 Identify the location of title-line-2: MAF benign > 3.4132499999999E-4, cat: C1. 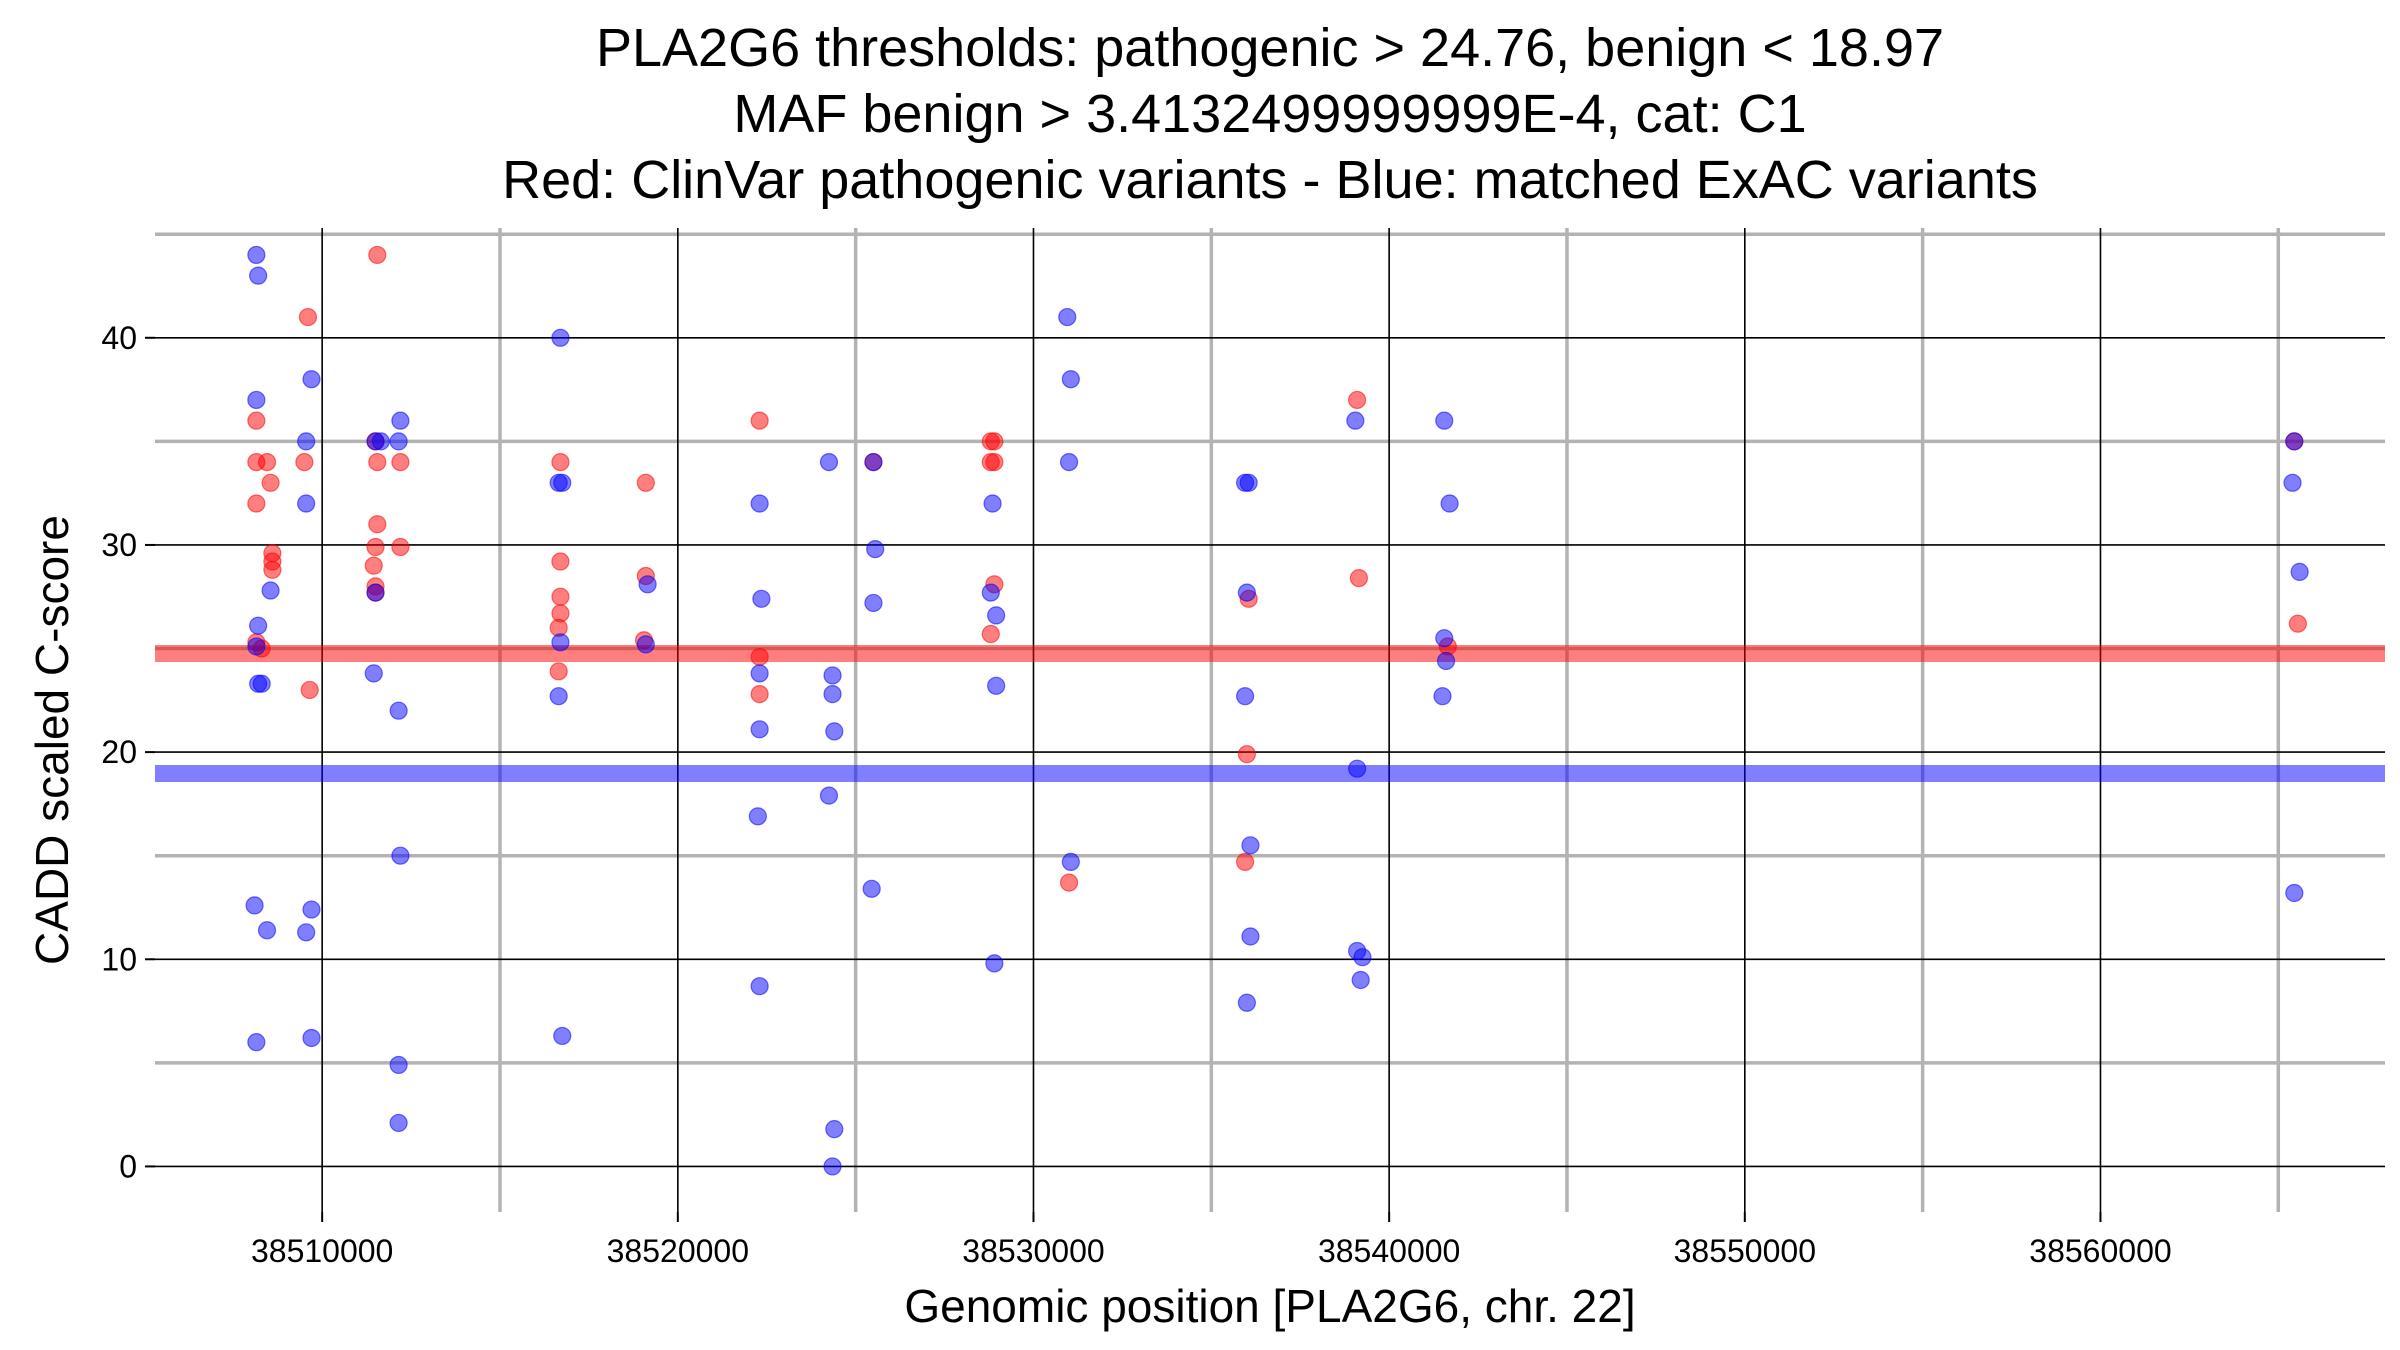
(1269, 114).